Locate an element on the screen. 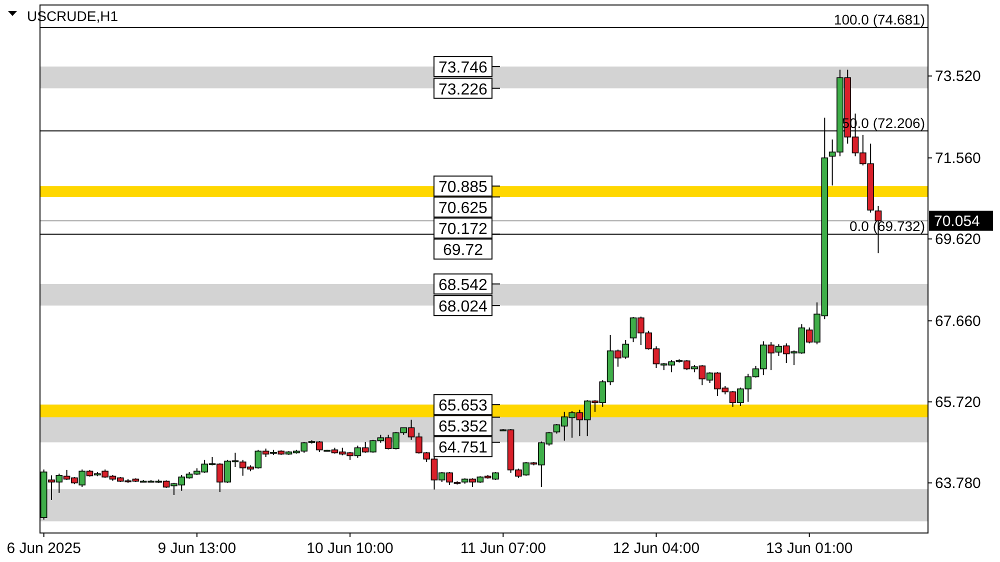 Image resolution: width=1000 pixels, height=562 pixels. x-tick-label: 10 Jun 10:00 is located at coordinates (350, 548).